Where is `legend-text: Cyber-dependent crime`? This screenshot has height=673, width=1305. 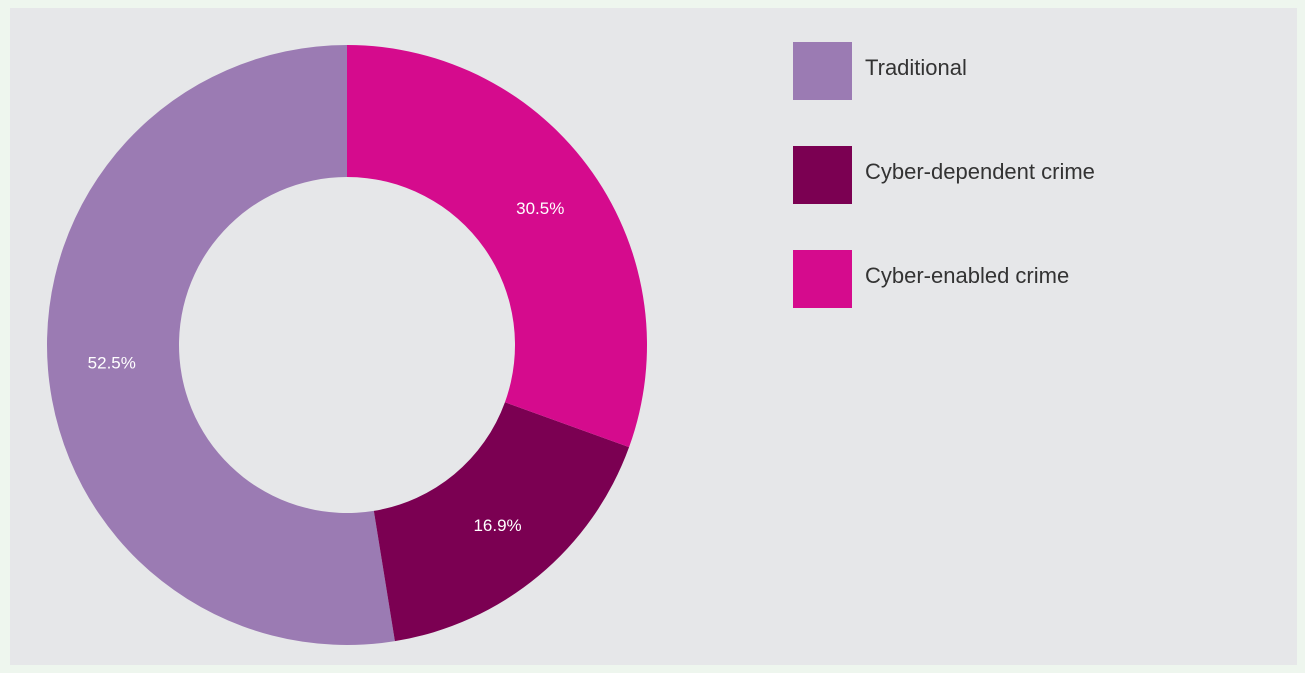 legend-text: Cyber-dependent crime is located at coordinates (980, 171).